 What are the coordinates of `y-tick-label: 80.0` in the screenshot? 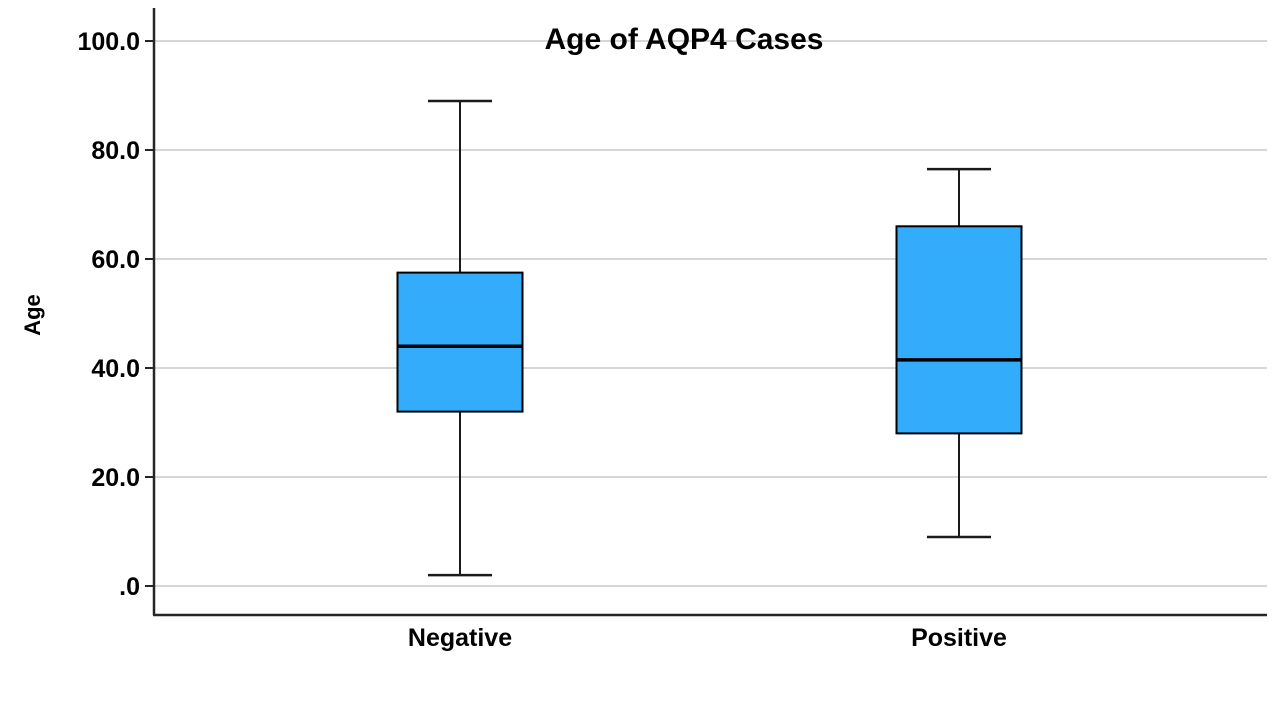 It's located at (115, 151).